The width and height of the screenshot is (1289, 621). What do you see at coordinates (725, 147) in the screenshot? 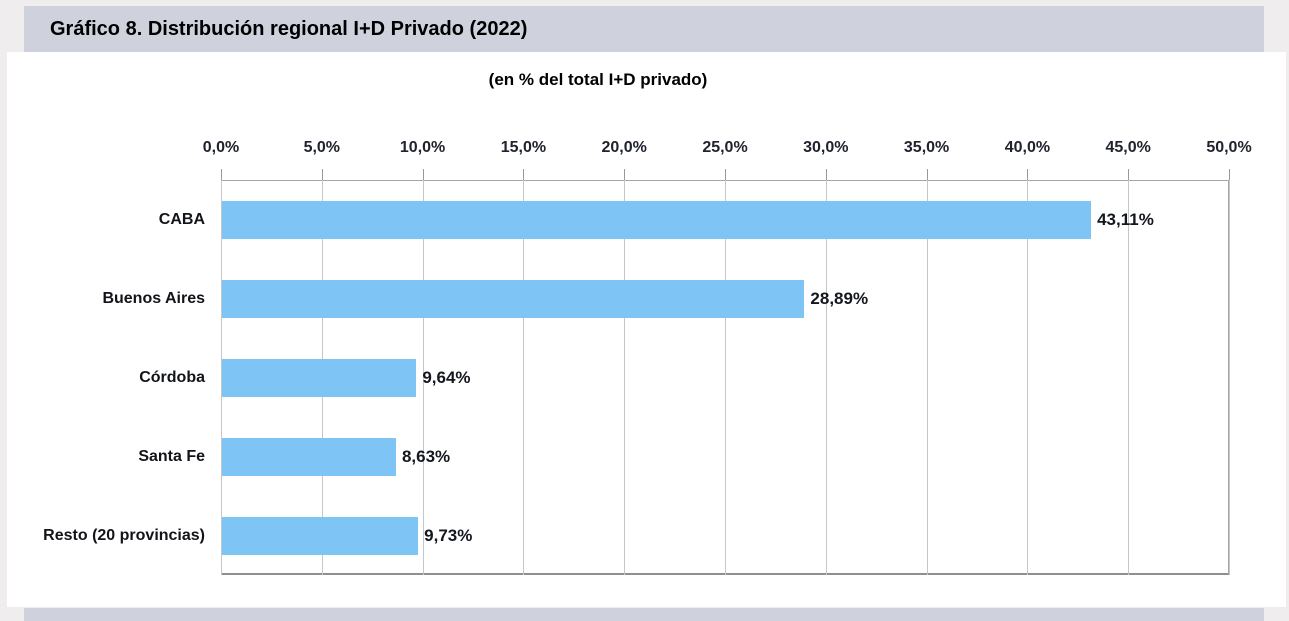
I see `x-axis-tick-label: 25,0%` at bounding box center [725, 147].